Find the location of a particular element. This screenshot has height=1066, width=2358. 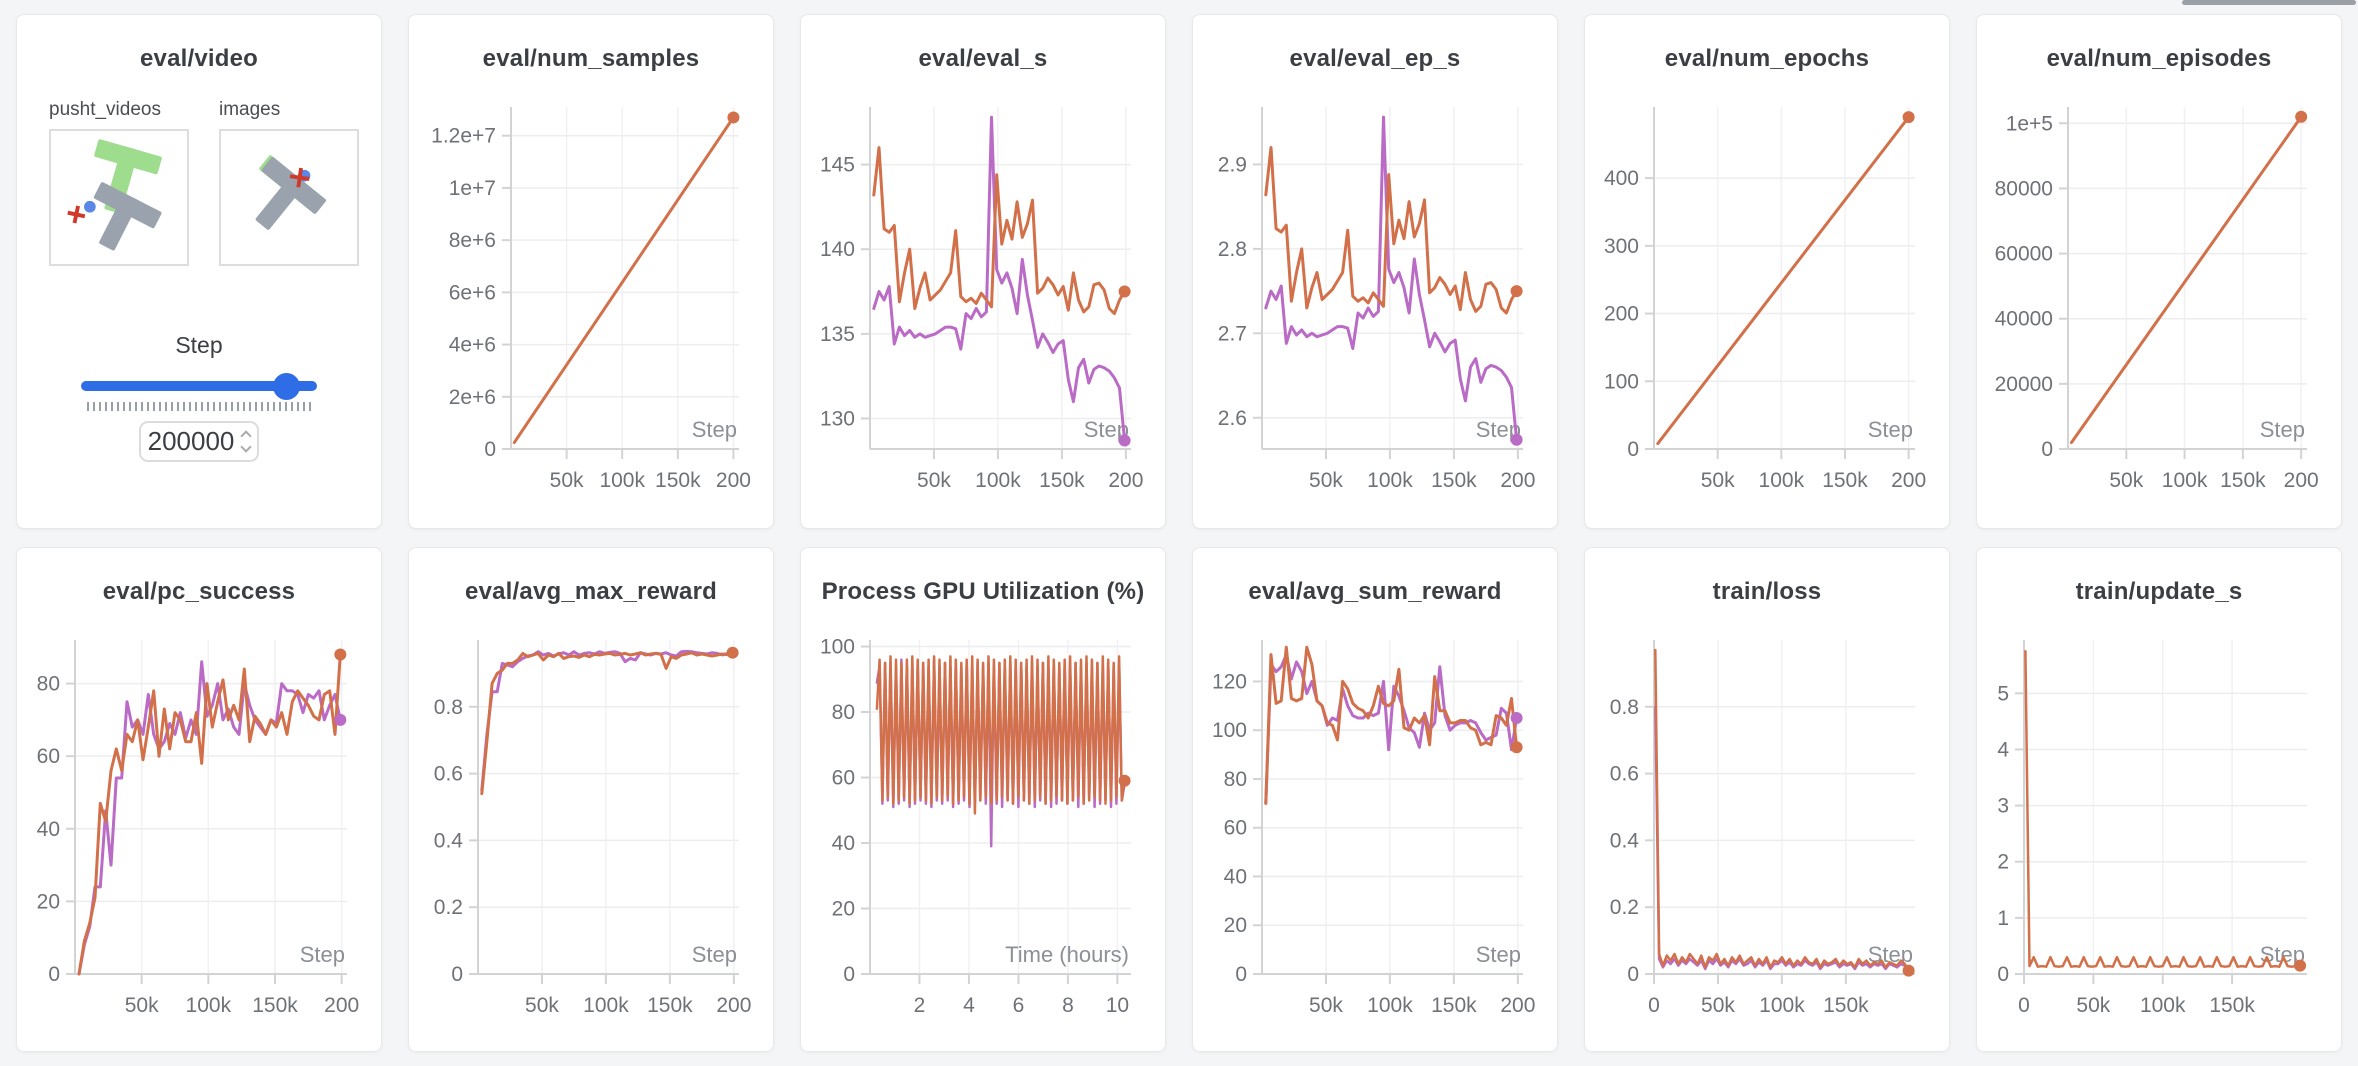

svg-text: 130 is located at coordinates (837, 419).